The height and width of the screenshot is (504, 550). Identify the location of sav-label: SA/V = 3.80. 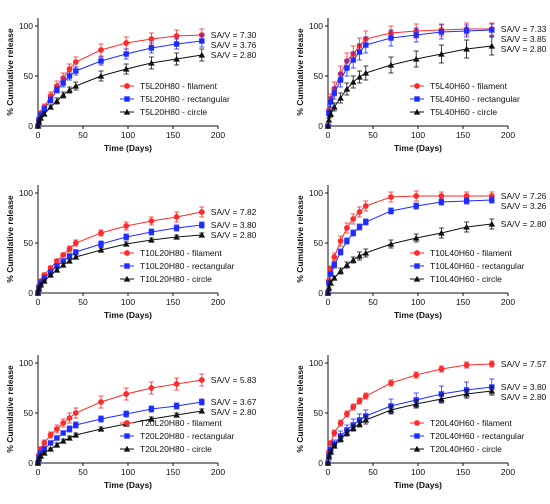
(524, 387).